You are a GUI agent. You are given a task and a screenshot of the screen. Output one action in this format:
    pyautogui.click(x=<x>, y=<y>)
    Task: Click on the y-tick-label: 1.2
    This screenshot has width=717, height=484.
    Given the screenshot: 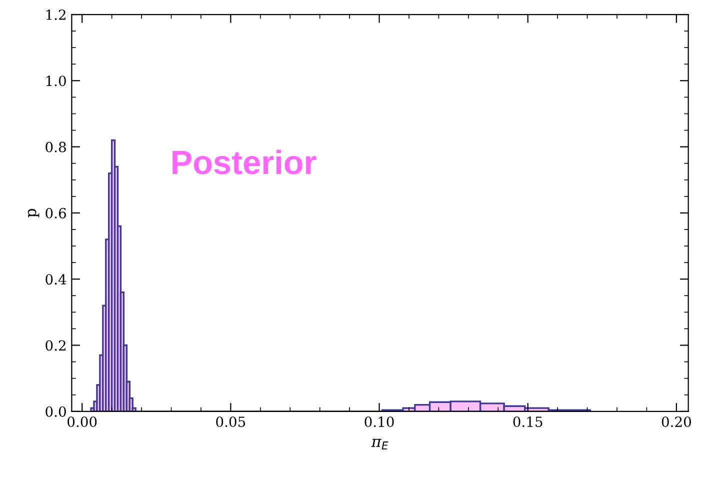 What is the action you would take?
    pyautogui.click(x=56, y=14)
    